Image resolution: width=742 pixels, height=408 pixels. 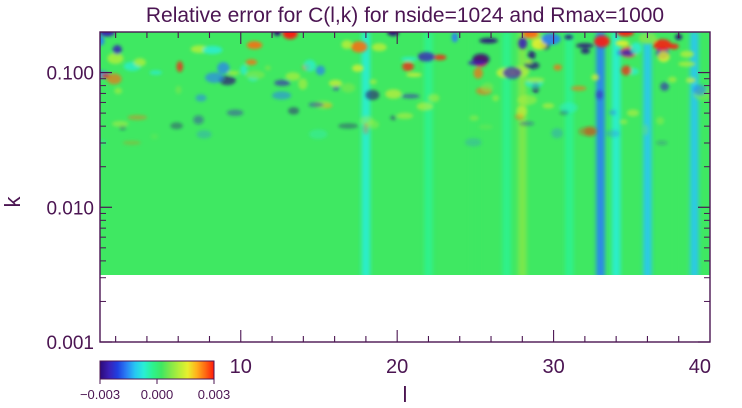 What do you see at coordinates (157, 370) in the screenshot?
I see `colorbar-gradient` at bounding box center [157, 370].